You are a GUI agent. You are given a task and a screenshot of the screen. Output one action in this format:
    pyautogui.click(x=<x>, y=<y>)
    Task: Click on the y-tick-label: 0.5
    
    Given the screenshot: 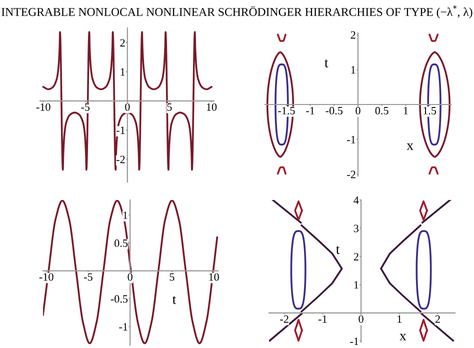 What is the action you would take?
    pyautogui.click(x=121, y=243)
    